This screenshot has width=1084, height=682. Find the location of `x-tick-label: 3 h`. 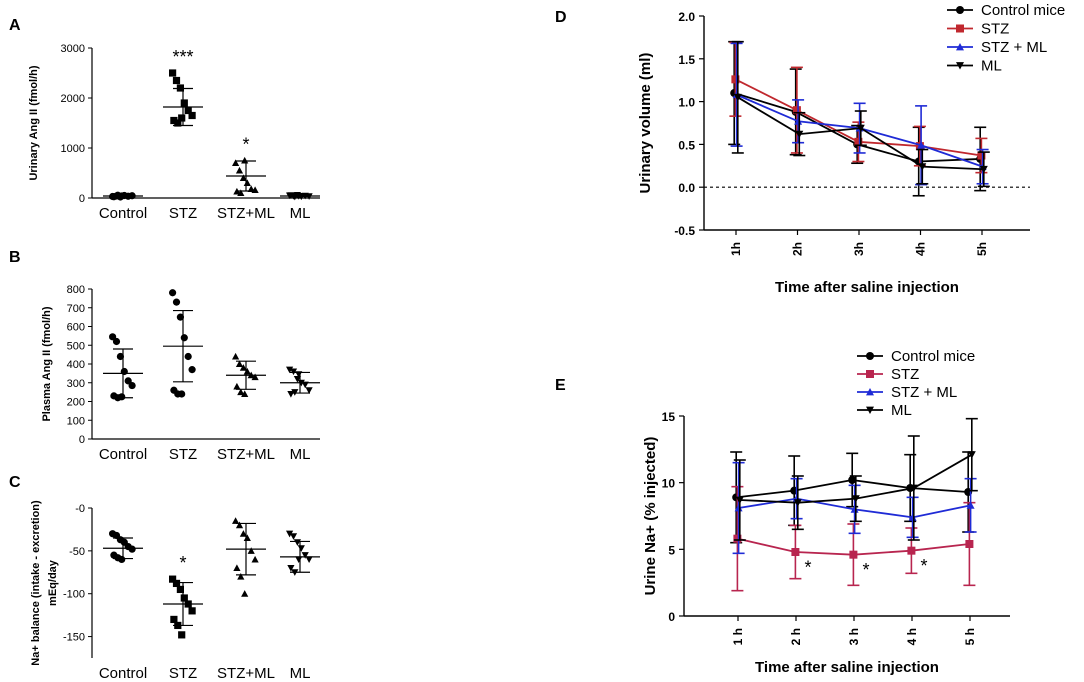

x-tick-label: 3 h is located at coordinates (854, 636).